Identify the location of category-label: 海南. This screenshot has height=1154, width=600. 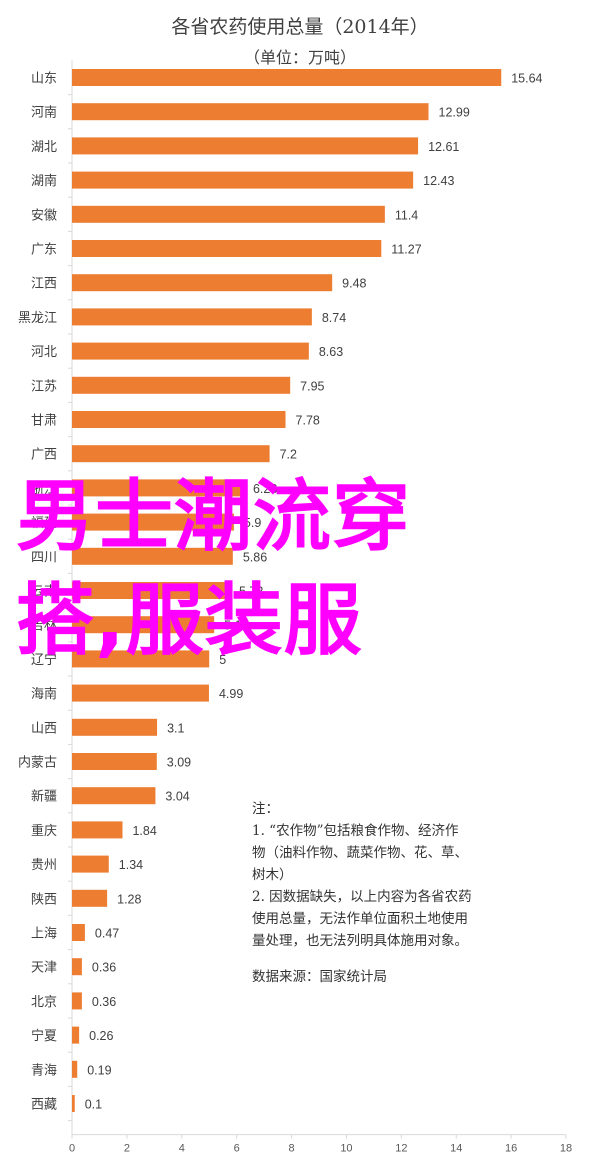
(44, 694).